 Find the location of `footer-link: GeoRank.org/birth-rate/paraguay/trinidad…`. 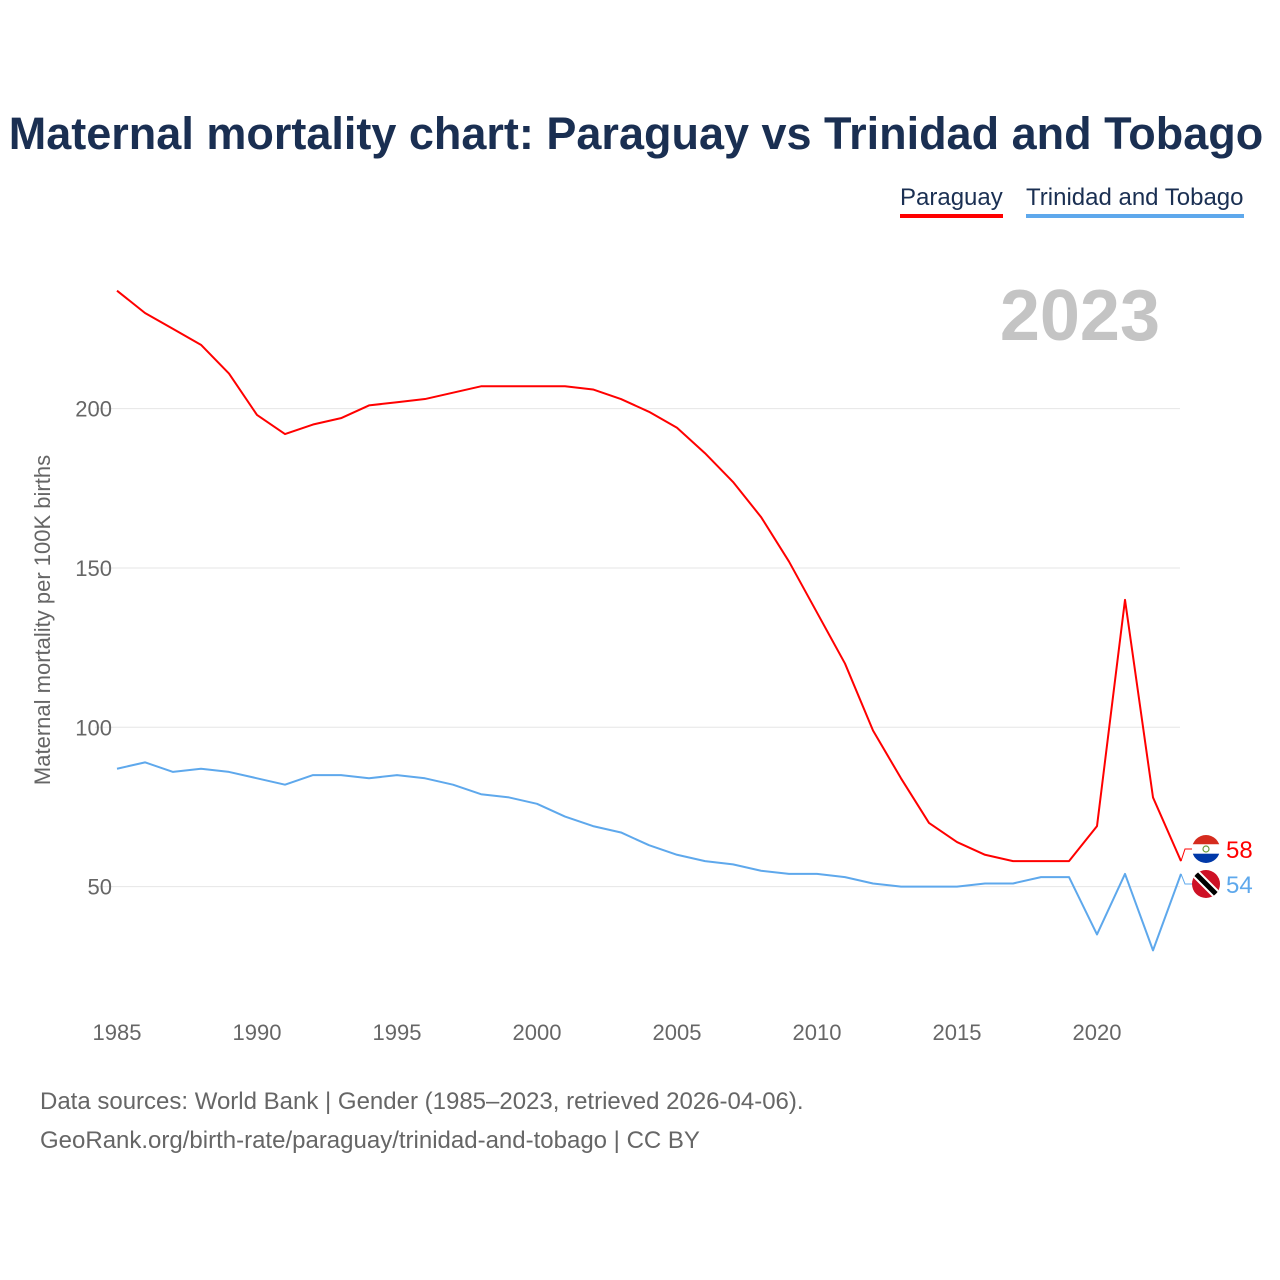

footer-link: GeoRank.org/birth-rate/paraguay/trinidad… is located at coordinates (370, 1140).